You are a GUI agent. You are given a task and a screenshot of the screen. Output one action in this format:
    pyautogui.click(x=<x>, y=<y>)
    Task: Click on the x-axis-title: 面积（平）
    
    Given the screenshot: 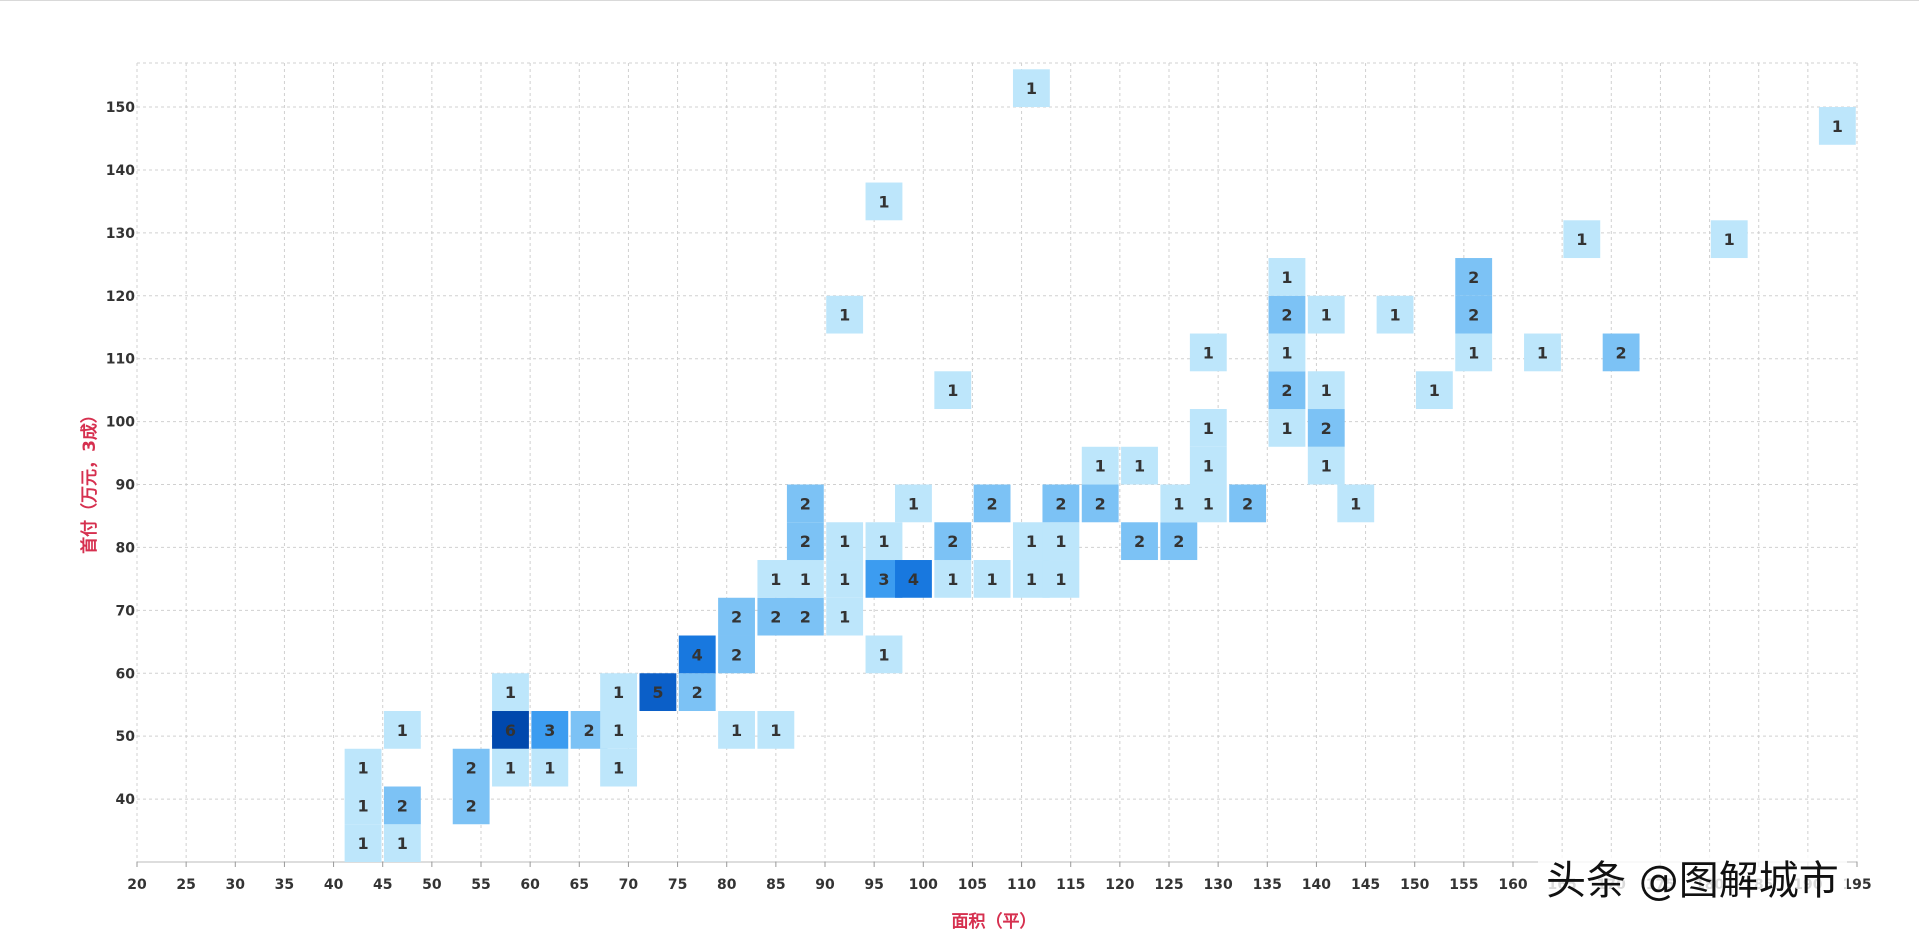 What is the action you would take?
    pyautogui.click(x=994, y=921)
    